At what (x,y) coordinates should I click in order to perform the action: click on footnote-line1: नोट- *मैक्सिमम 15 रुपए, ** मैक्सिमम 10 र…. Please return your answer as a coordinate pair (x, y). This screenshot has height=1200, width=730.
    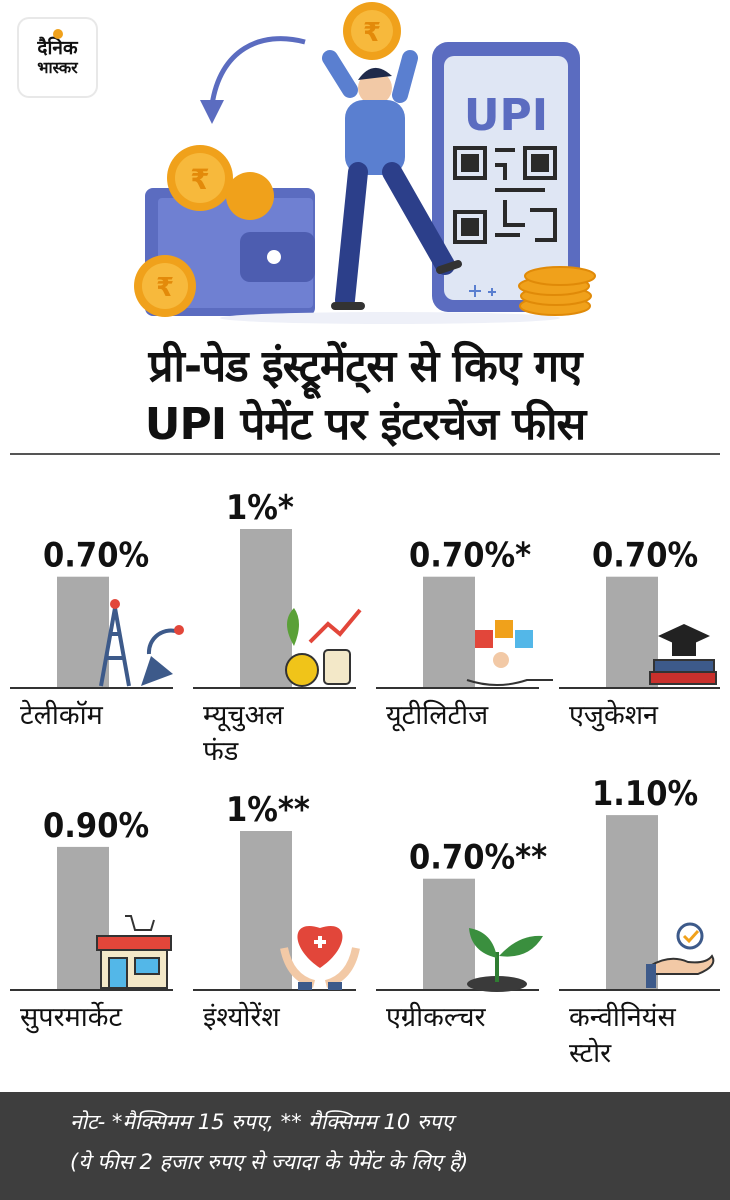
    Looking at the image, I should click on (262, 1122).